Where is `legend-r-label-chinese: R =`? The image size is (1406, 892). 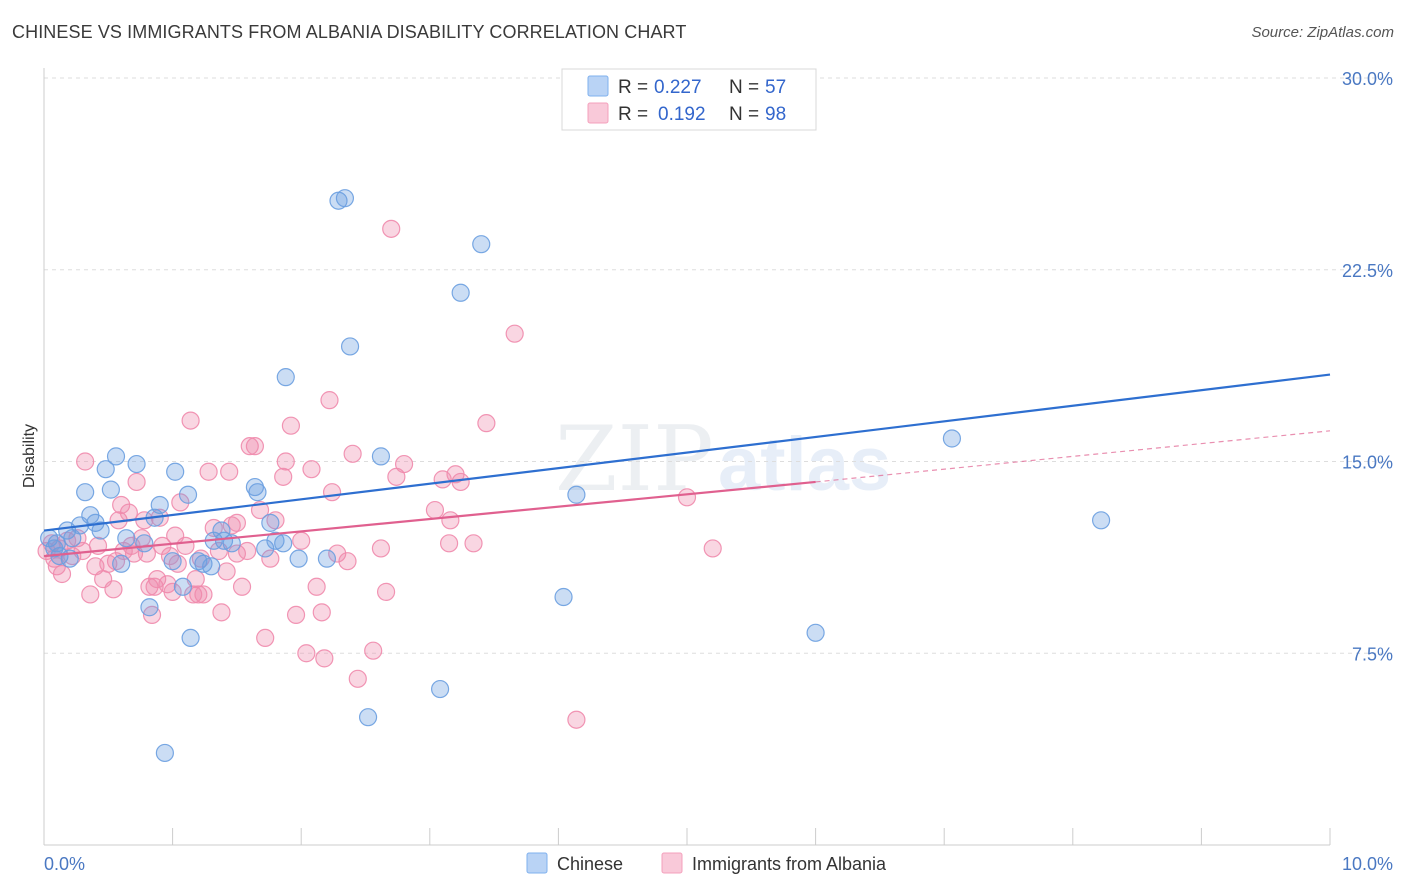
legend-r-label-chinese: R = is located at coordinates (633, 87).